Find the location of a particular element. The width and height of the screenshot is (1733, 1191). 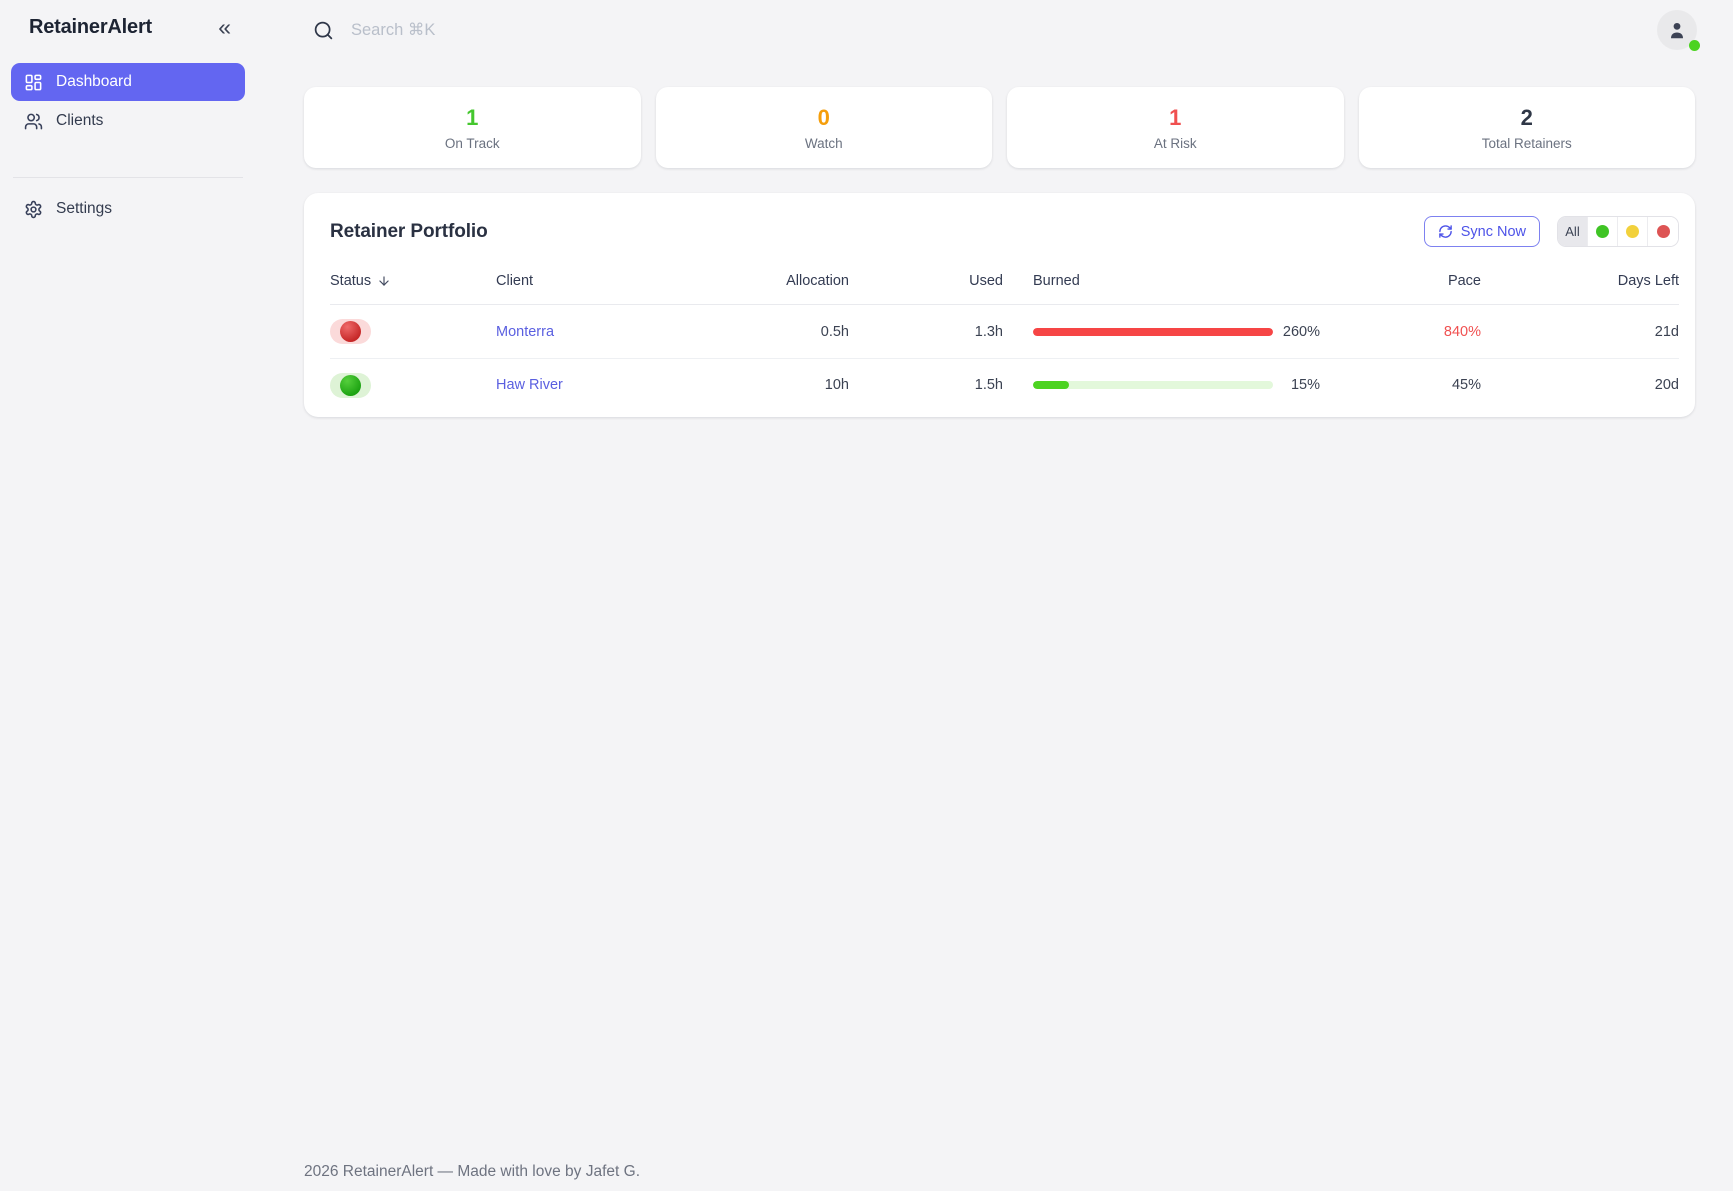

burned-percent: 260% is located at coordinates (1301, 331).